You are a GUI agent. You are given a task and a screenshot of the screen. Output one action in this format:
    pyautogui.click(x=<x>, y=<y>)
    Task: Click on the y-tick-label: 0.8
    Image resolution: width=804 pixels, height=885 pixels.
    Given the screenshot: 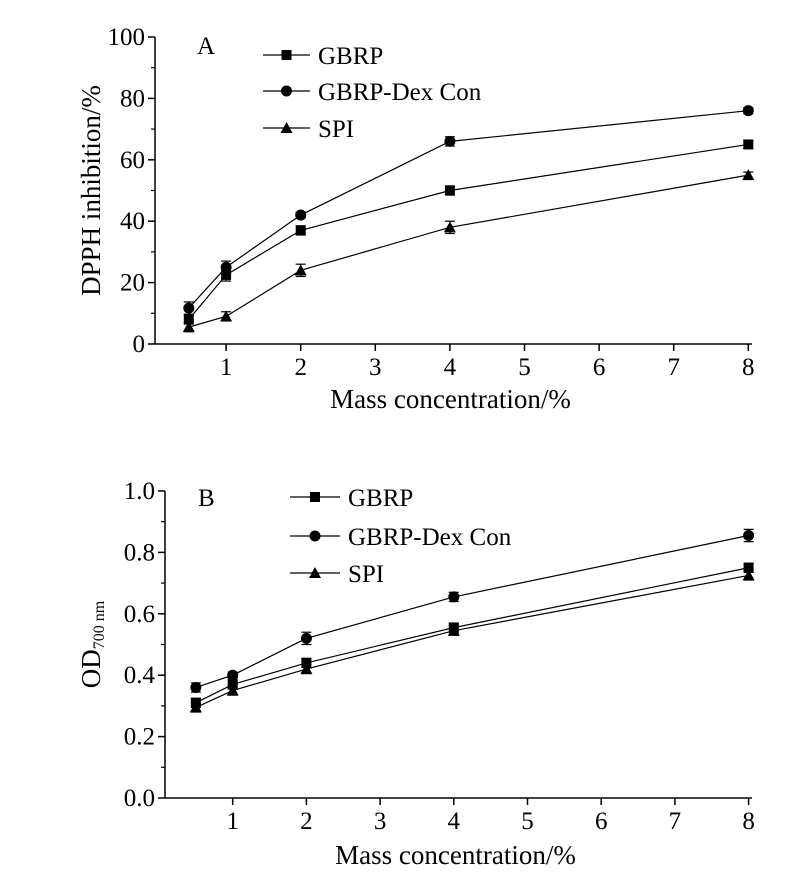 What is the action you would take?
    pyautogui.click(x=139, y=552)
    